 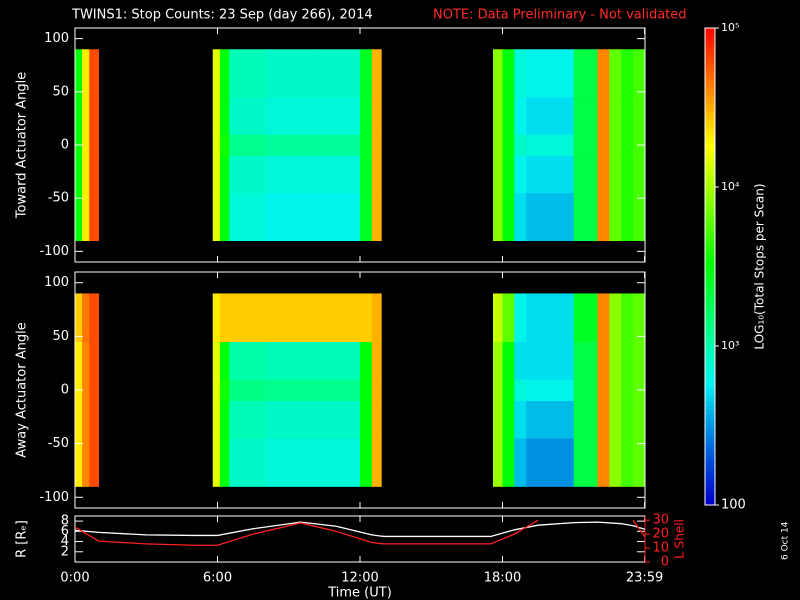 I want to click on colorbar-frame, so click(x=710, y=266).